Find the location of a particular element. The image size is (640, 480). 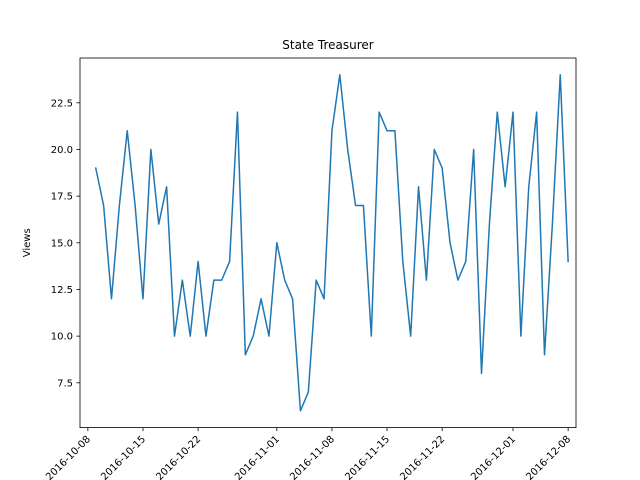

y-axis-label: Views is located at coordinates (27, 242).